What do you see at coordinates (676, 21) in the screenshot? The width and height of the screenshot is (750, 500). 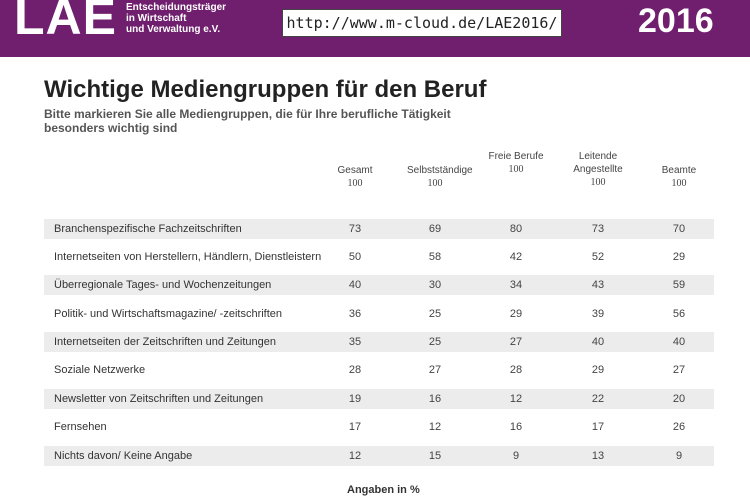 I see `year-label: 2016` at bounding box center [676, 21].